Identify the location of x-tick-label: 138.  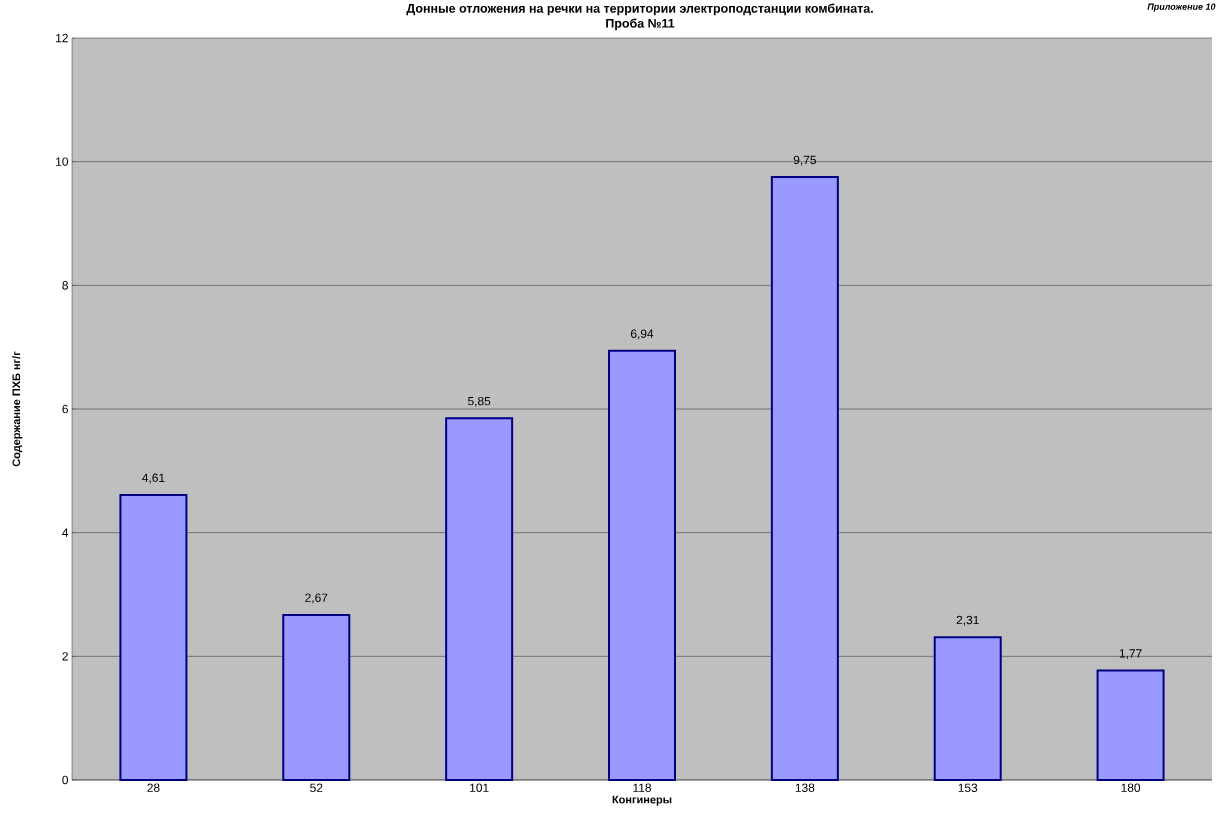
(805, 787).